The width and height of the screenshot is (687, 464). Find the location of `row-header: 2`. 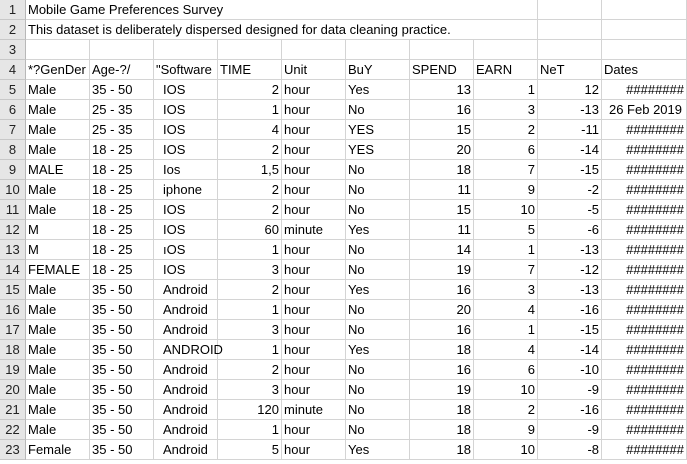

row-header: 2 is located at coordinates (13, 30).